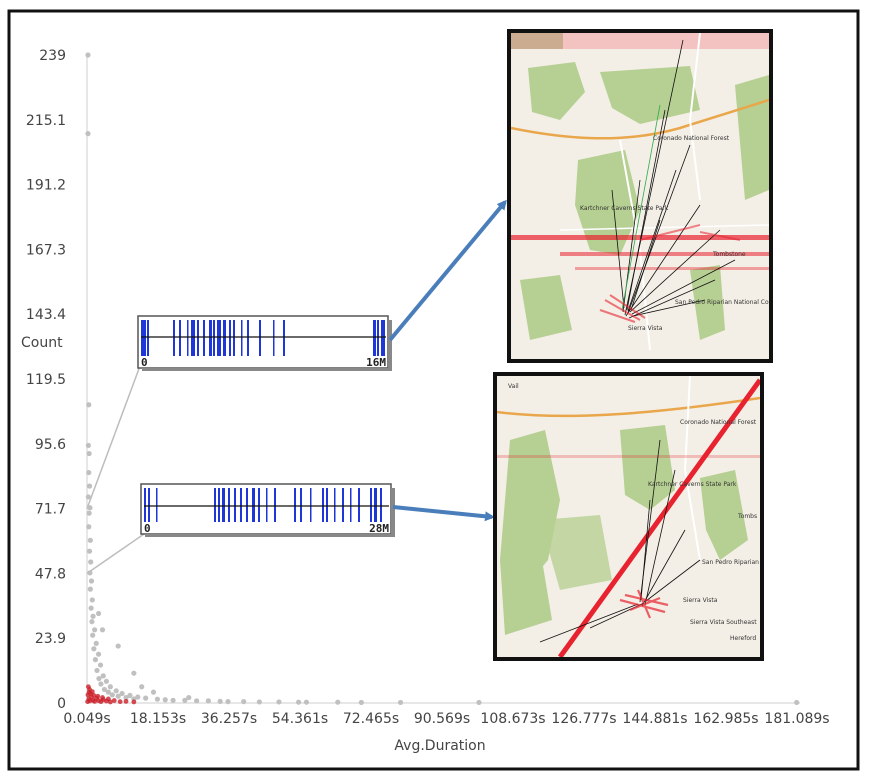  I want to click on trajectory-green, so click(641, 207).